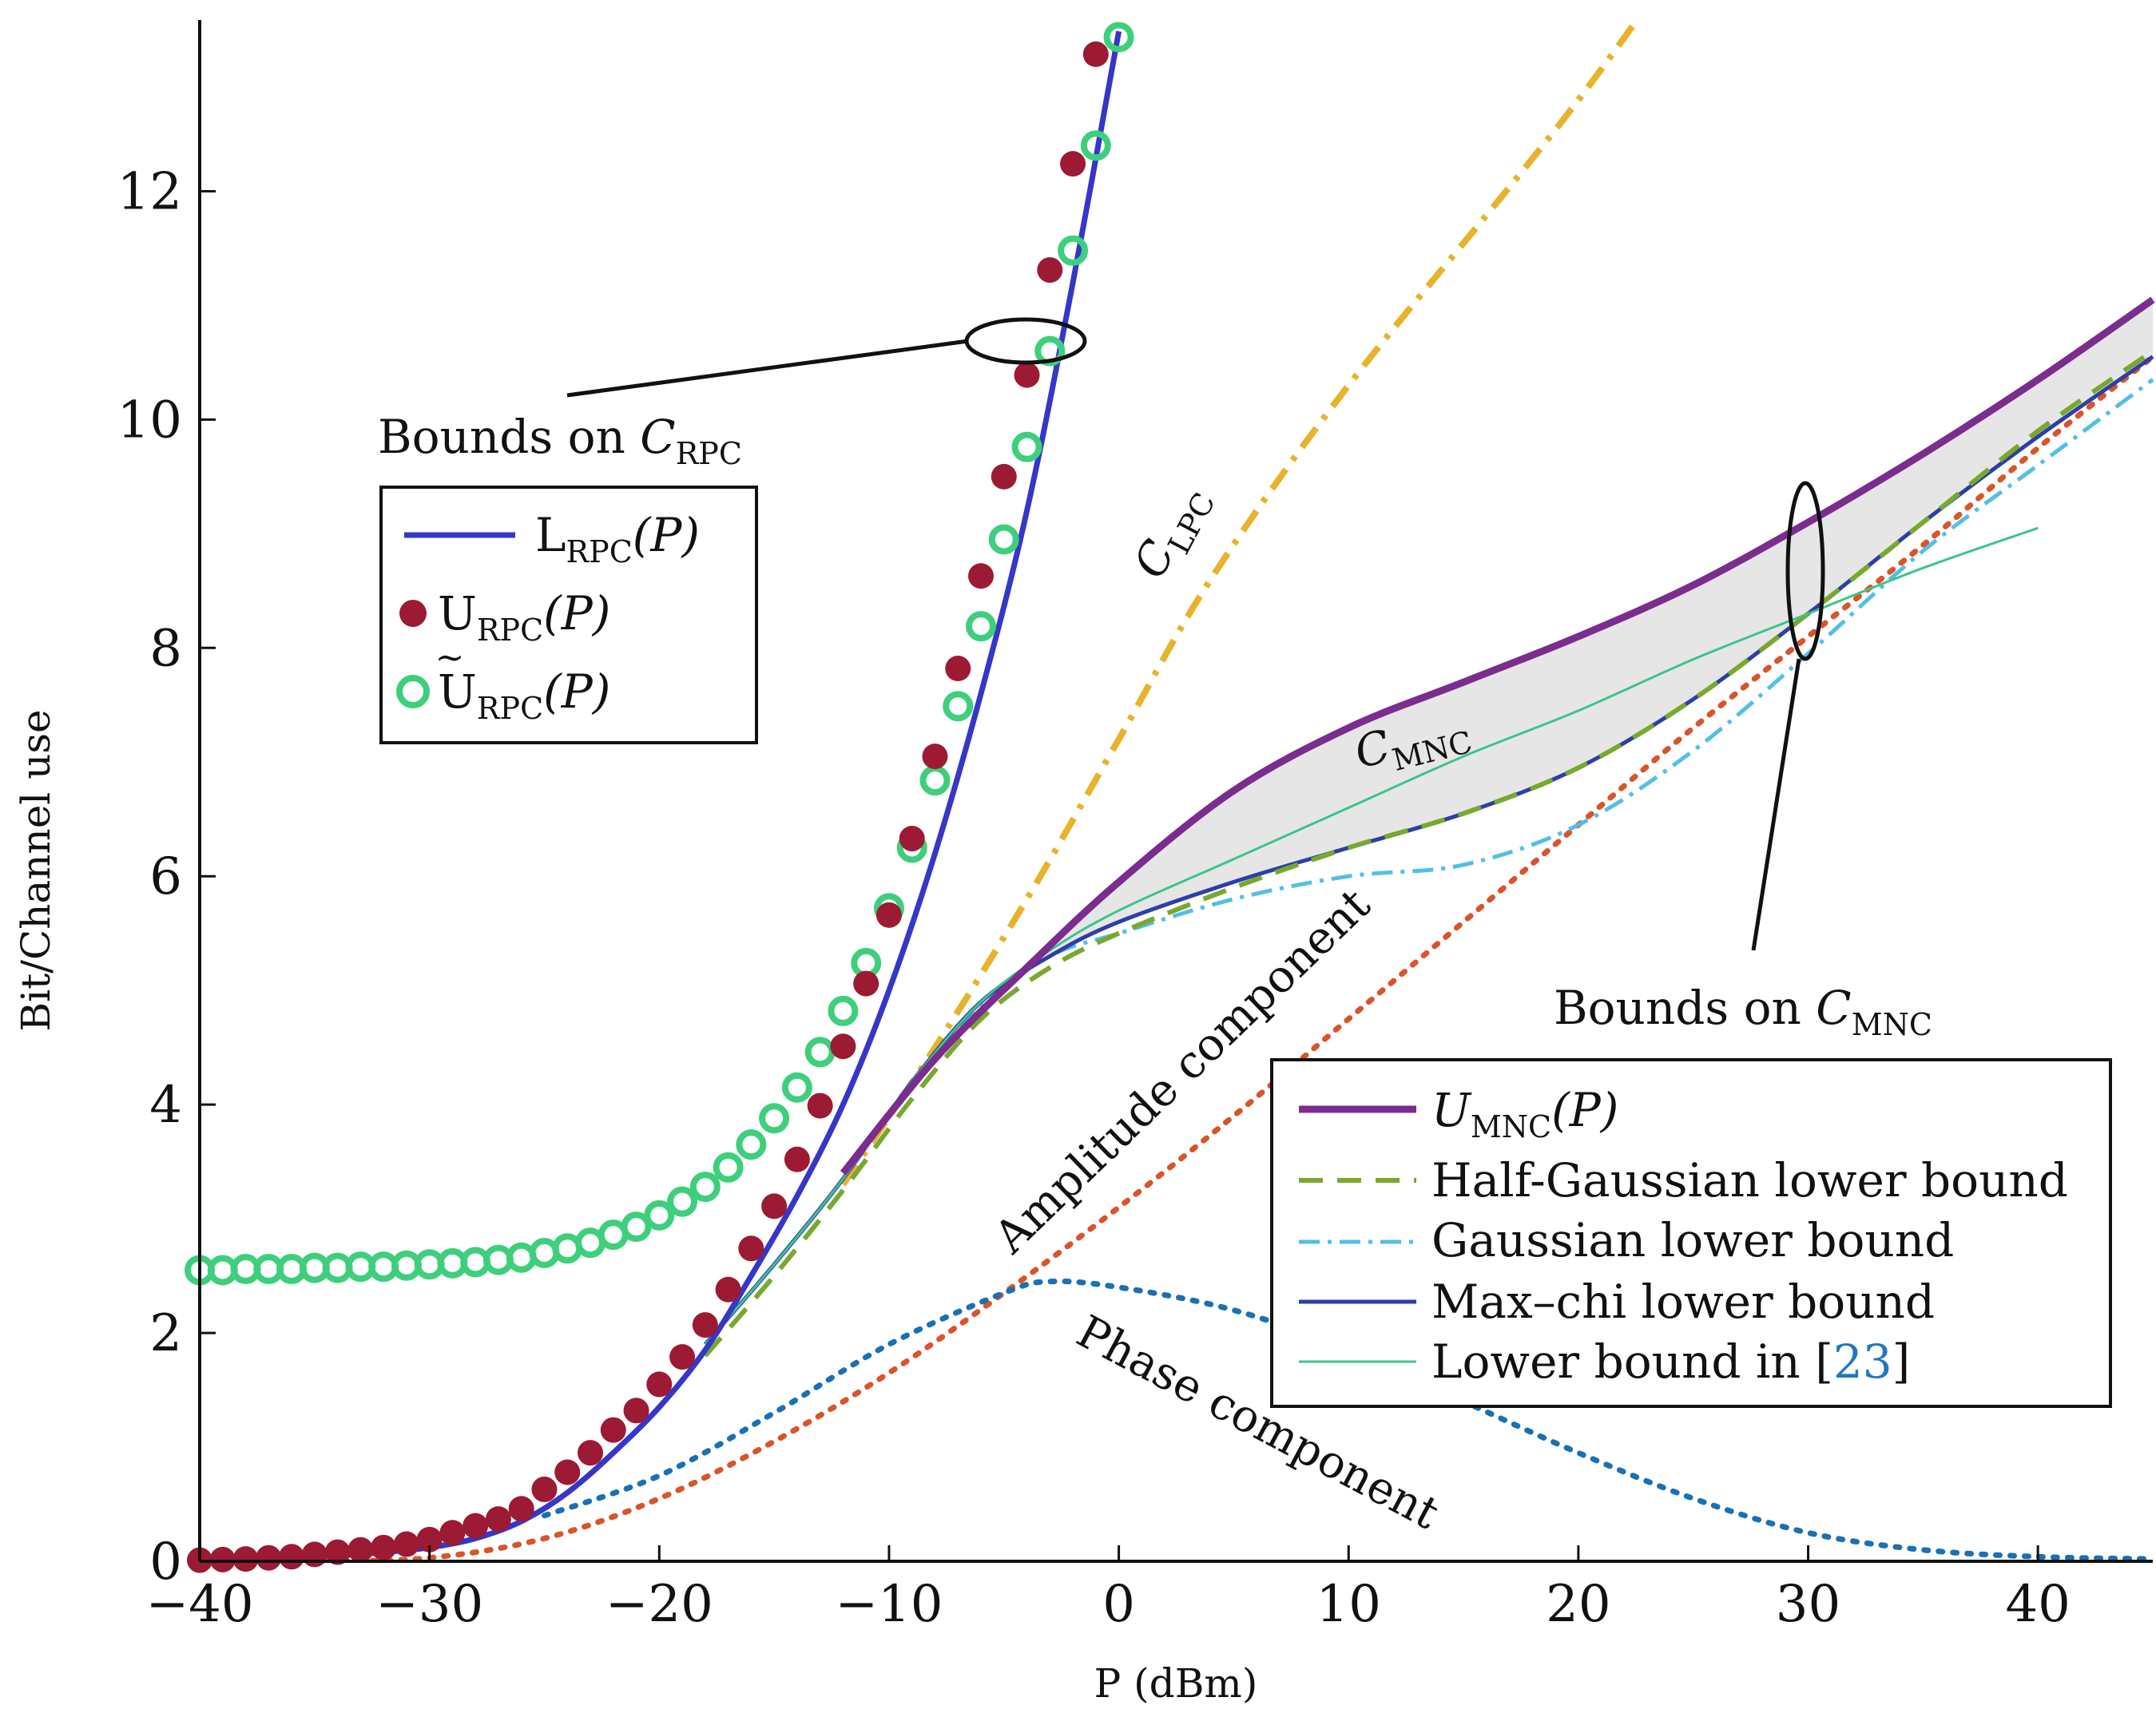  Describe the element at coordinates (413, 692) in the screenshot. I see `legend-utrpc-swatch` at that location.